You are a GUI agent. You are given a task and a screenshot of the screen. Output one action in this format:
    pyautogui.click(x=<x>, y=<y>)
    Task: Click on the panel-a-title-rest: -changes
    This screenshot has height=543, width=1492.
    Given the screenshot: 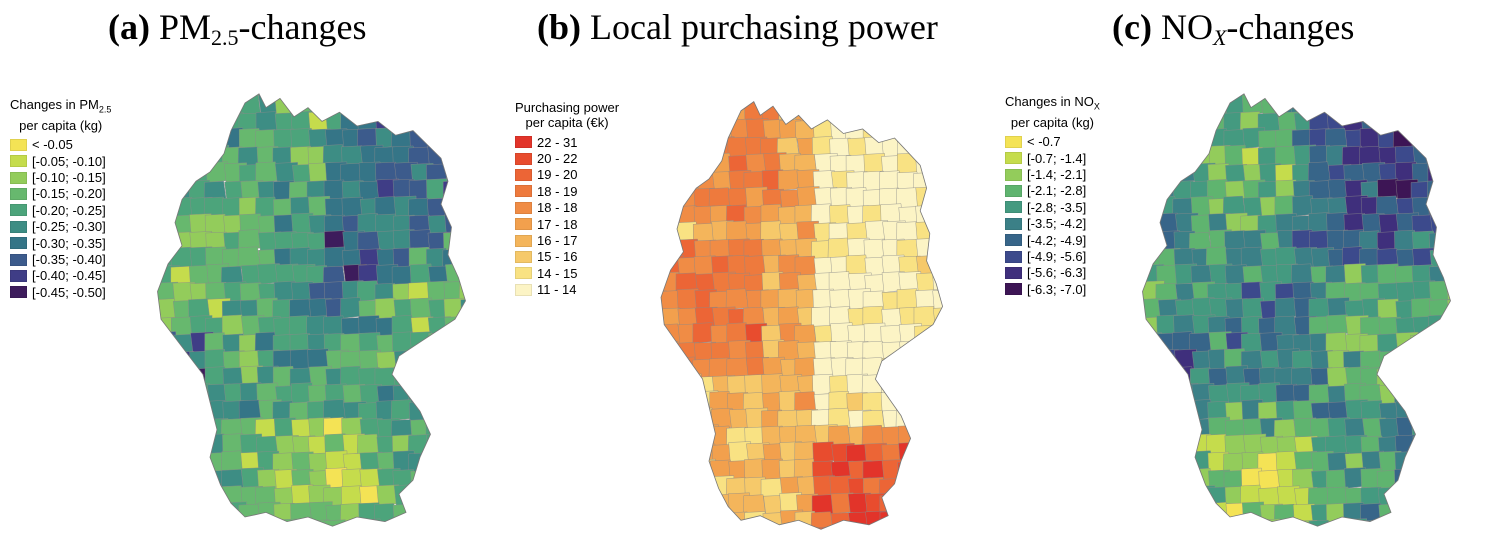 What is the action you would take?
    pyautogui.click(x=302, y=27)
    